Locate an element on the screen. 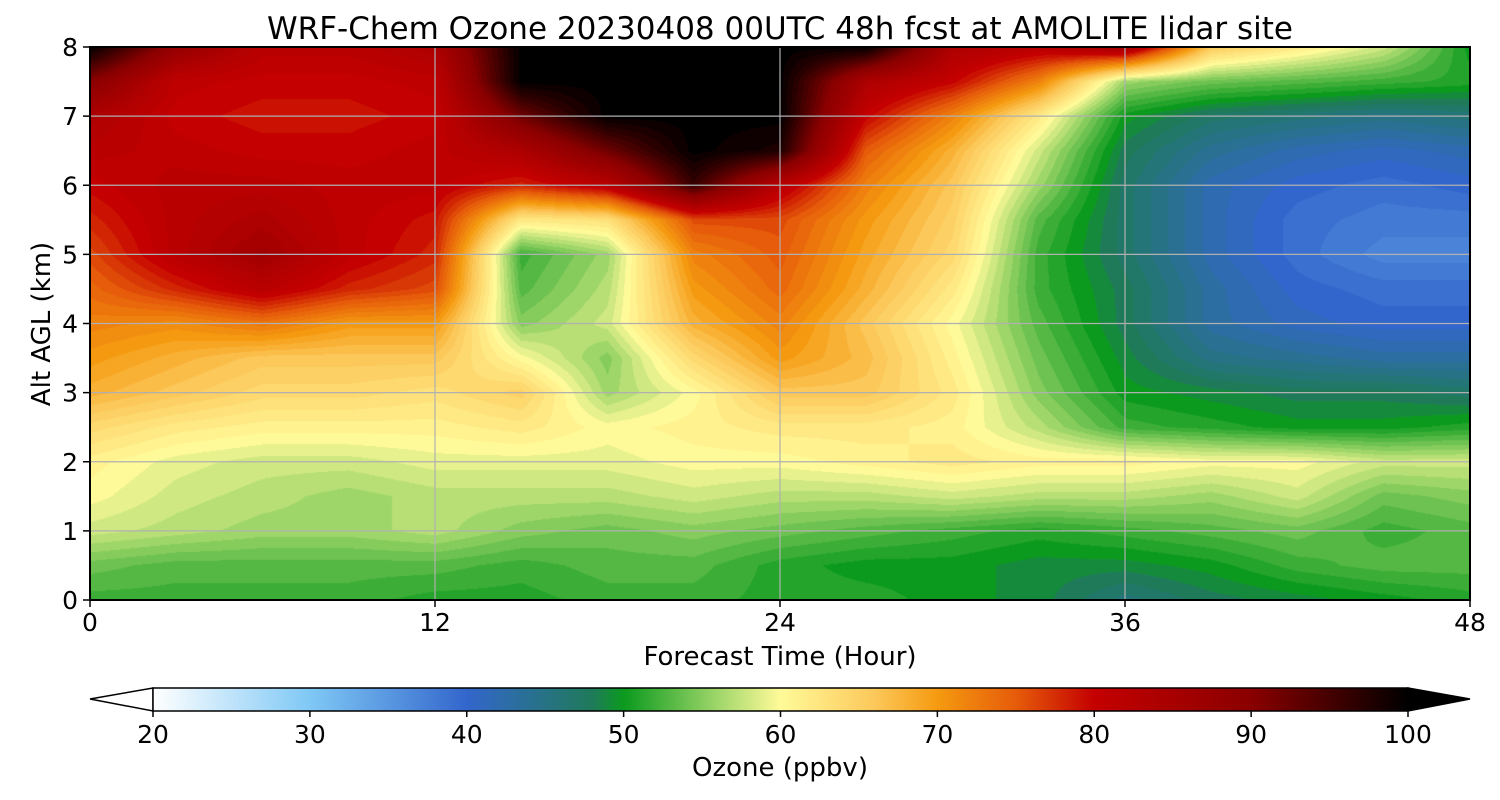 This screenshot has height=800, width=1500. y-tick-label: 7 is located at coordinates (70, 116).